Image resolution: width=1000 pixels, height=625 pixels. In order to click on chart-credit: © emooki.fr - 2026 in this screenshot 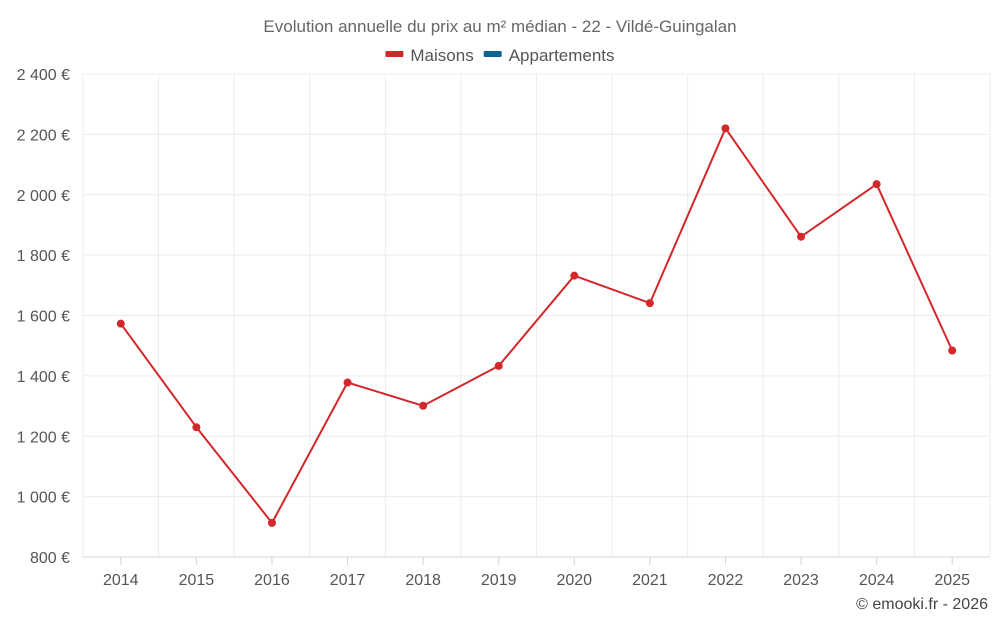, I will do `click(922, 604)`.